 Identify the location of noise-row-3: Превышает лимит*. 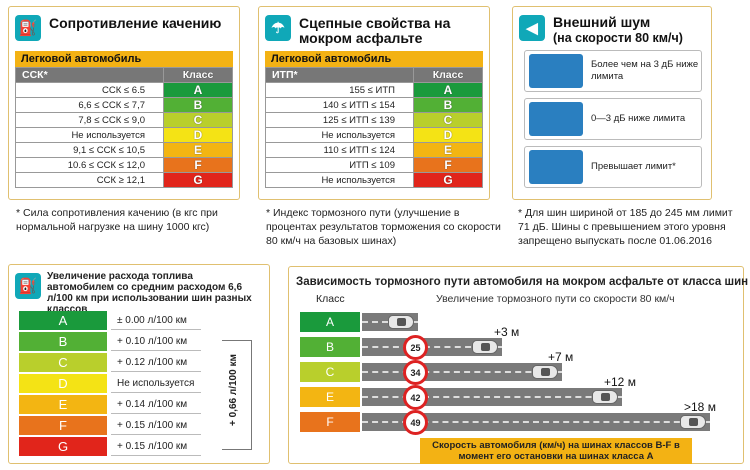
(613, 167).